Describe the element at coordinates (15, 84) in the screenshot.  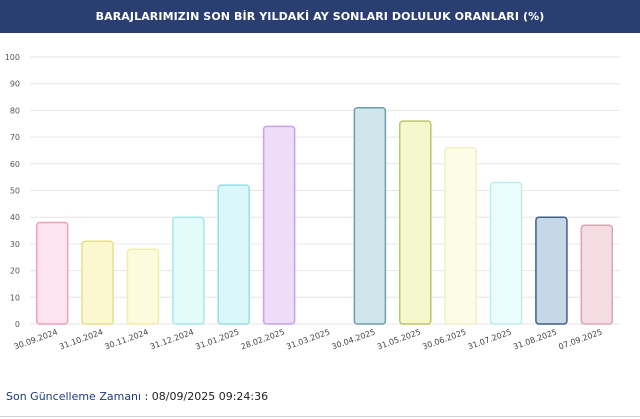
I see `y-tick-label: 90` at that location.